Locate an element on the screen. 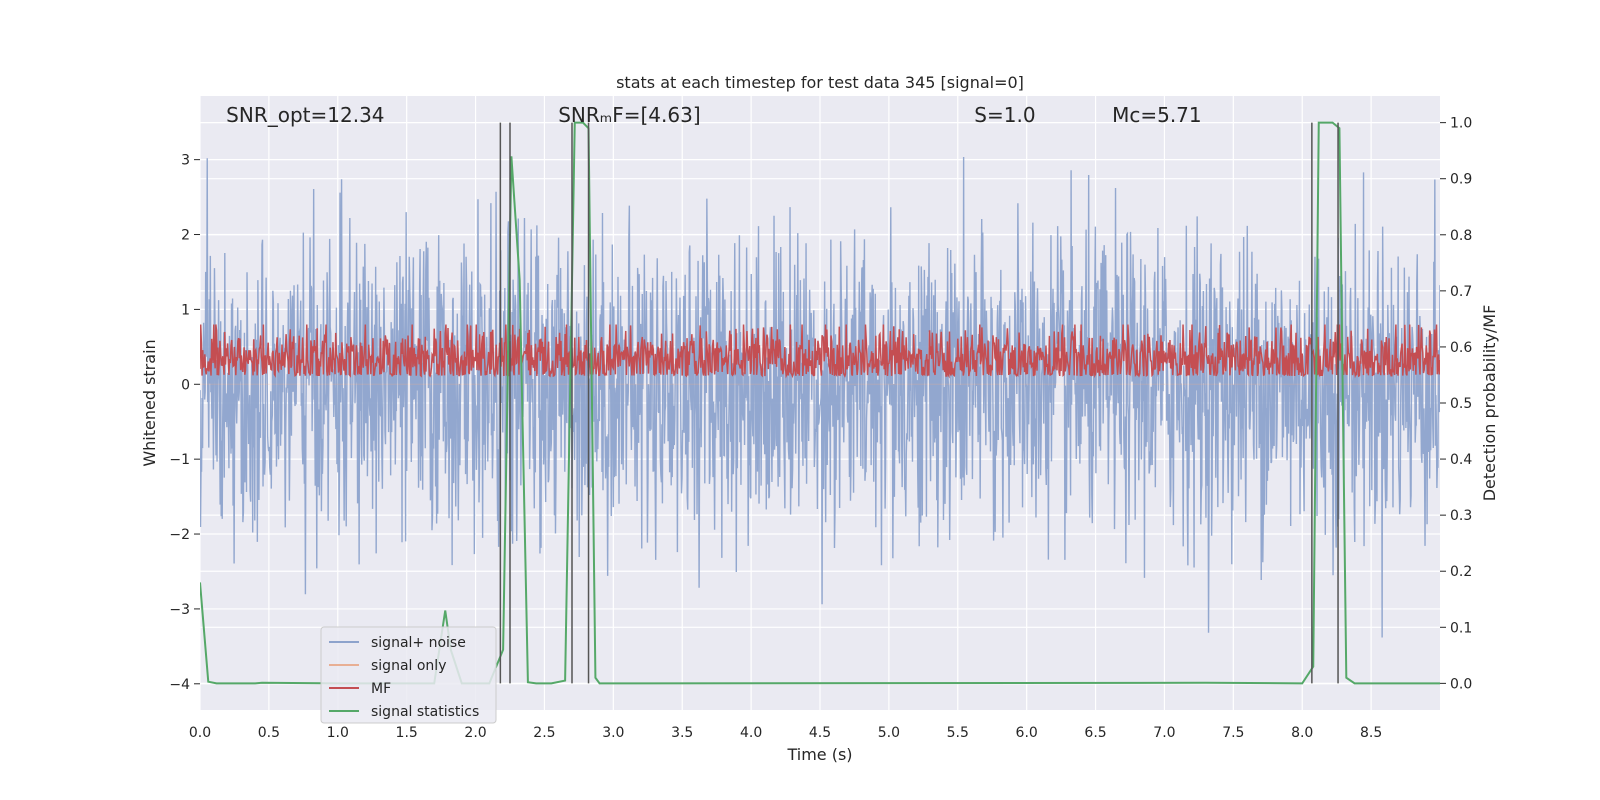 The width and height of the screenshot is (1600, 800). x-tick-label: 1.5 is located at coordinates (407, 733).